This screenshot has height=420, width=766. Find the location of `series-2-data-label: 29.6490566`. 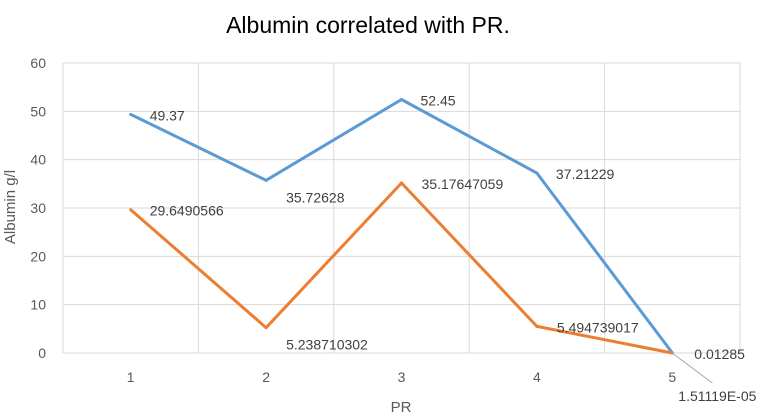

series-2-data-label: 29.6490566 is located at coordinates (187, 211).